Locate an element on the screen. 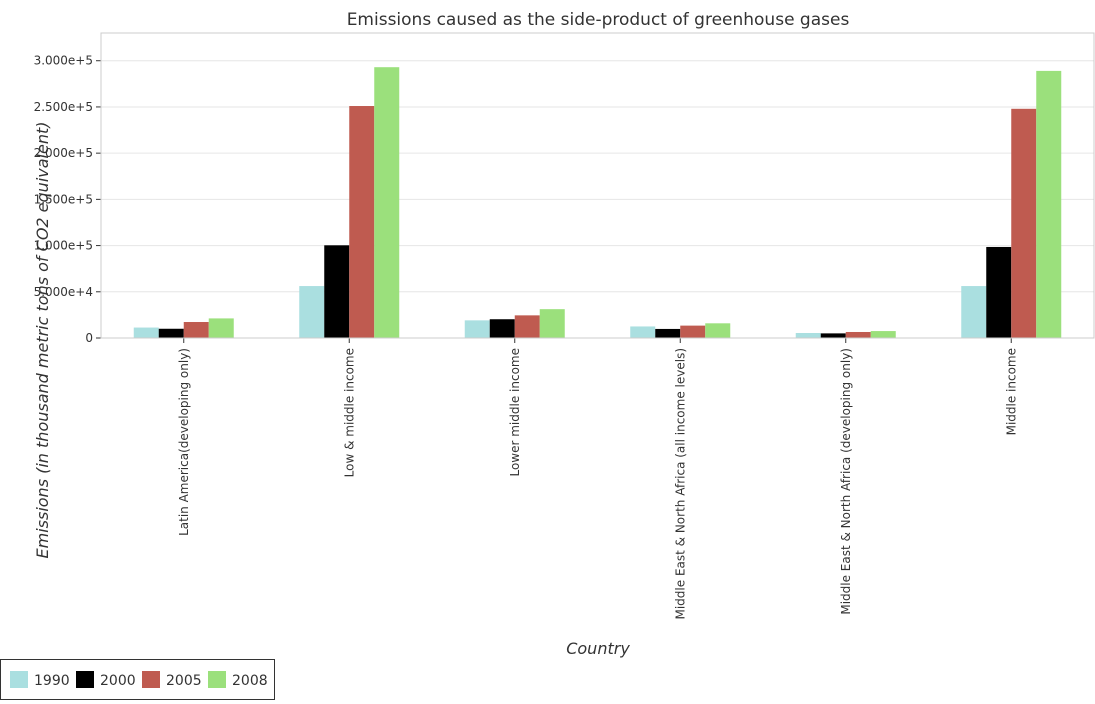 The width and height of the screenshot is (1095, 704). y-tick-label: 5.000e+4 is located at coordinates (63, 292).